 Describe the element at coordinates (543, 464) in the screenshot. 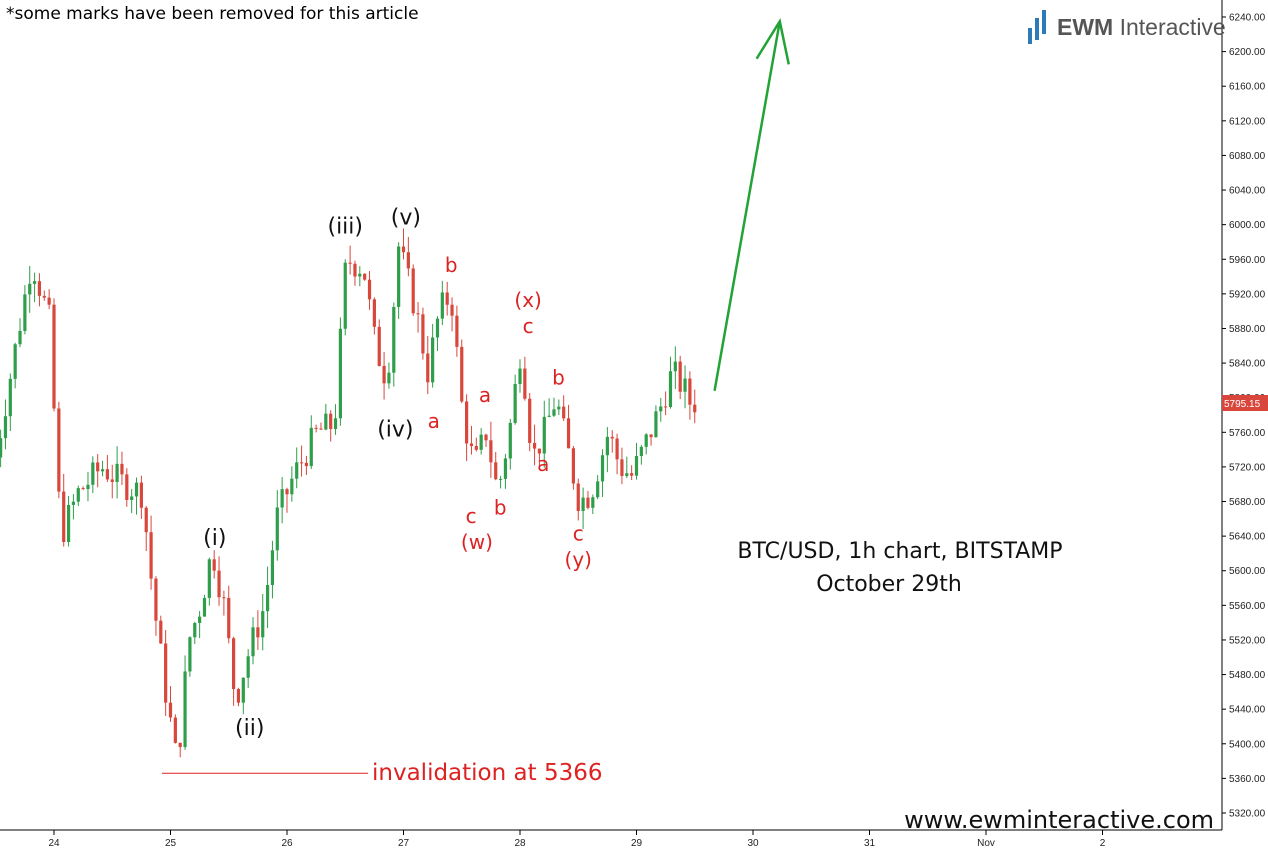

I see `wave-label-red: a` at that location.